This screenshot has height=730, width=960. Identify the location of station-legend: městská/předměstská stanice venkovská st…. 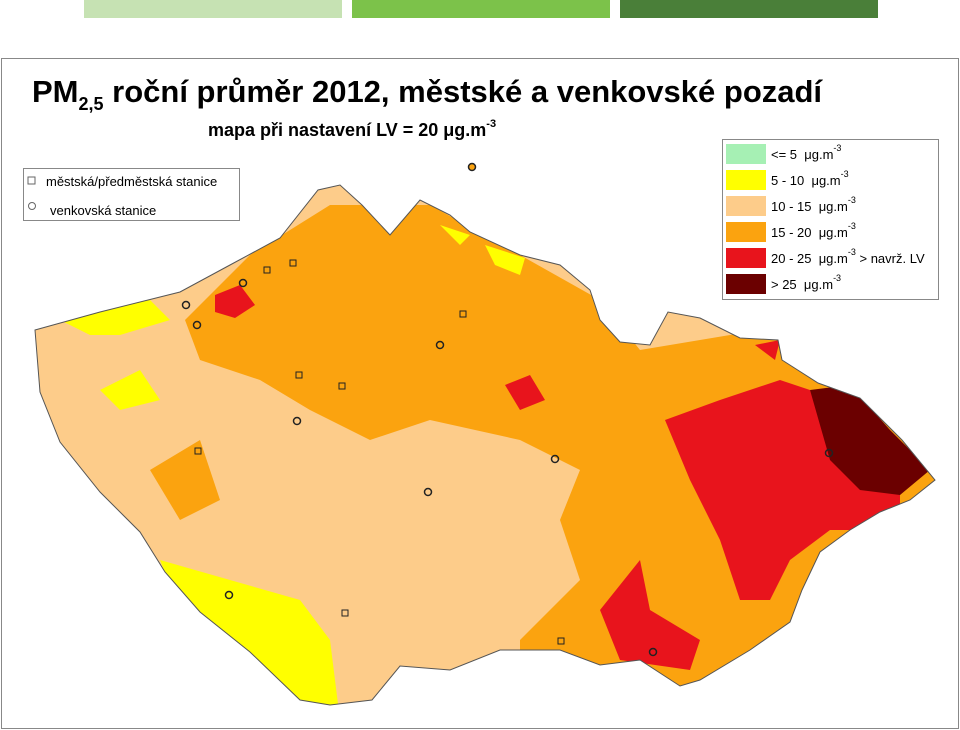
(131, 194).